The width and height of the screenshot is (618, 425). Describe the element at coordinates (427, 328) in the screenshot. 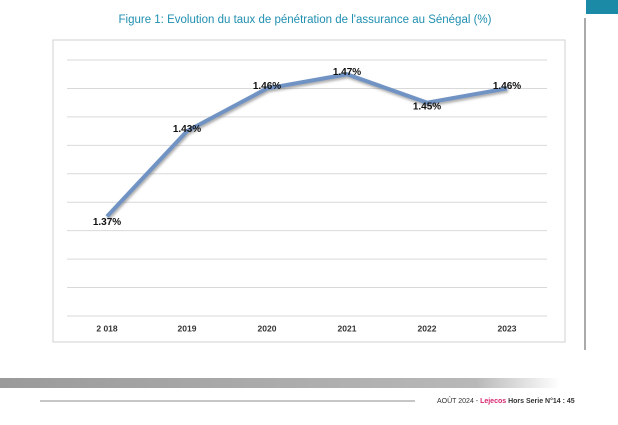

I see `x-tick-label: 2022` at that location.